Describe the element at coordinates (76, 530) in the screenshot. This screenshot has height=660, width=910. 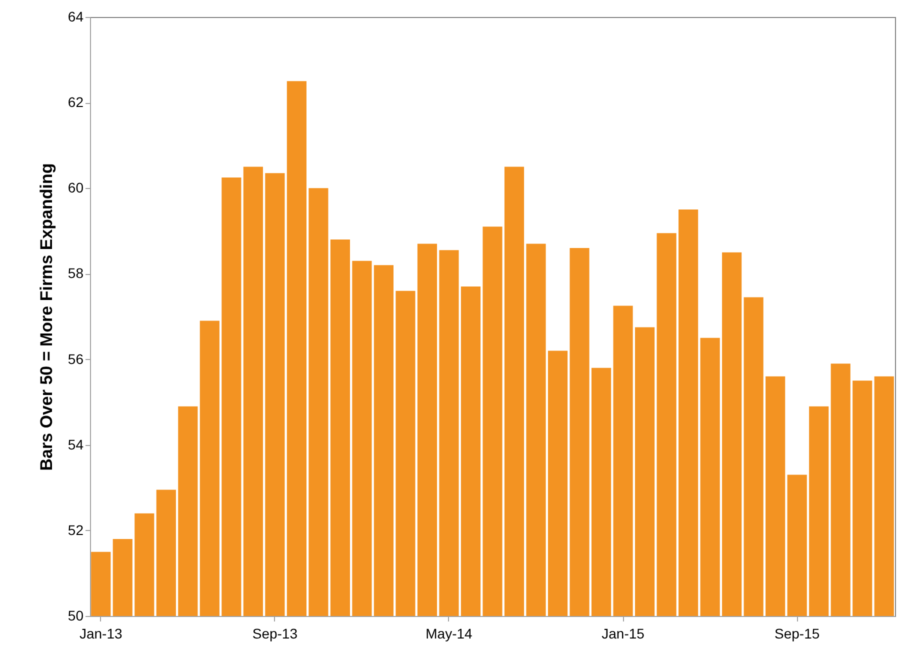
I see `y-tick-label: 52` at that location.